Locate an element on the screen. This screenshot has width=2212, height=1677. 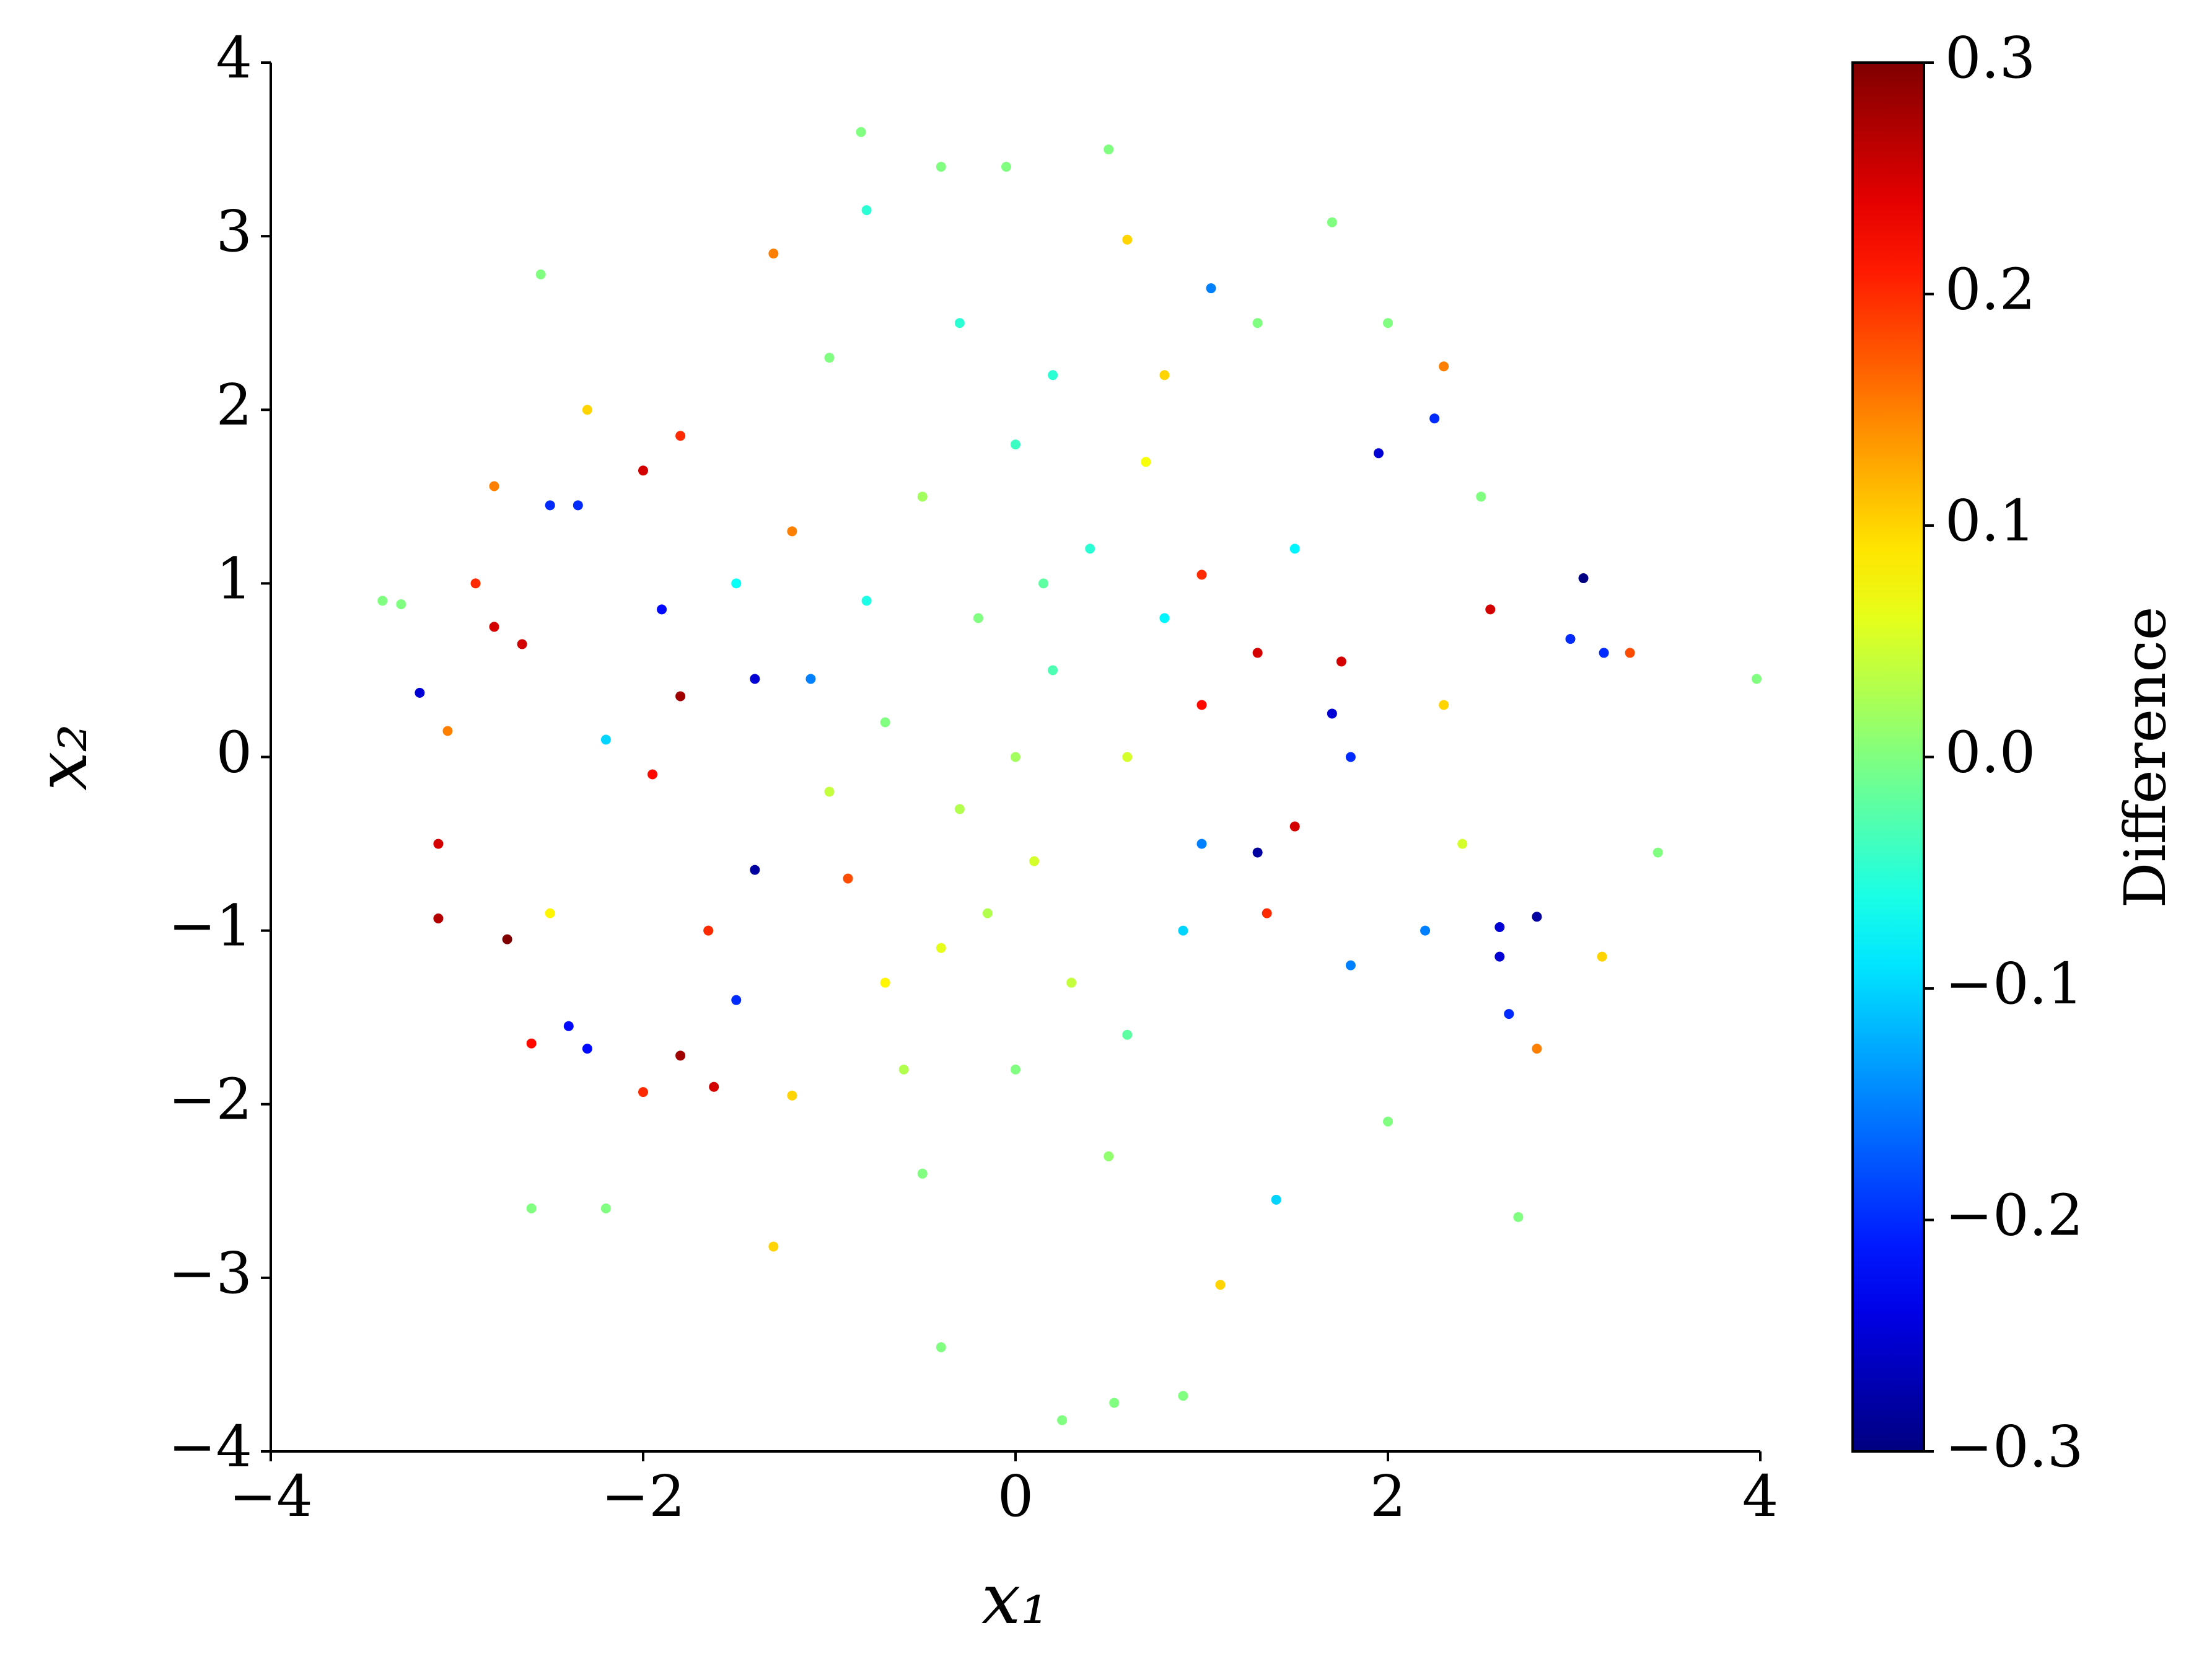
colorbar-tick-label: 0.3 is located at coordinates (1990, 58).